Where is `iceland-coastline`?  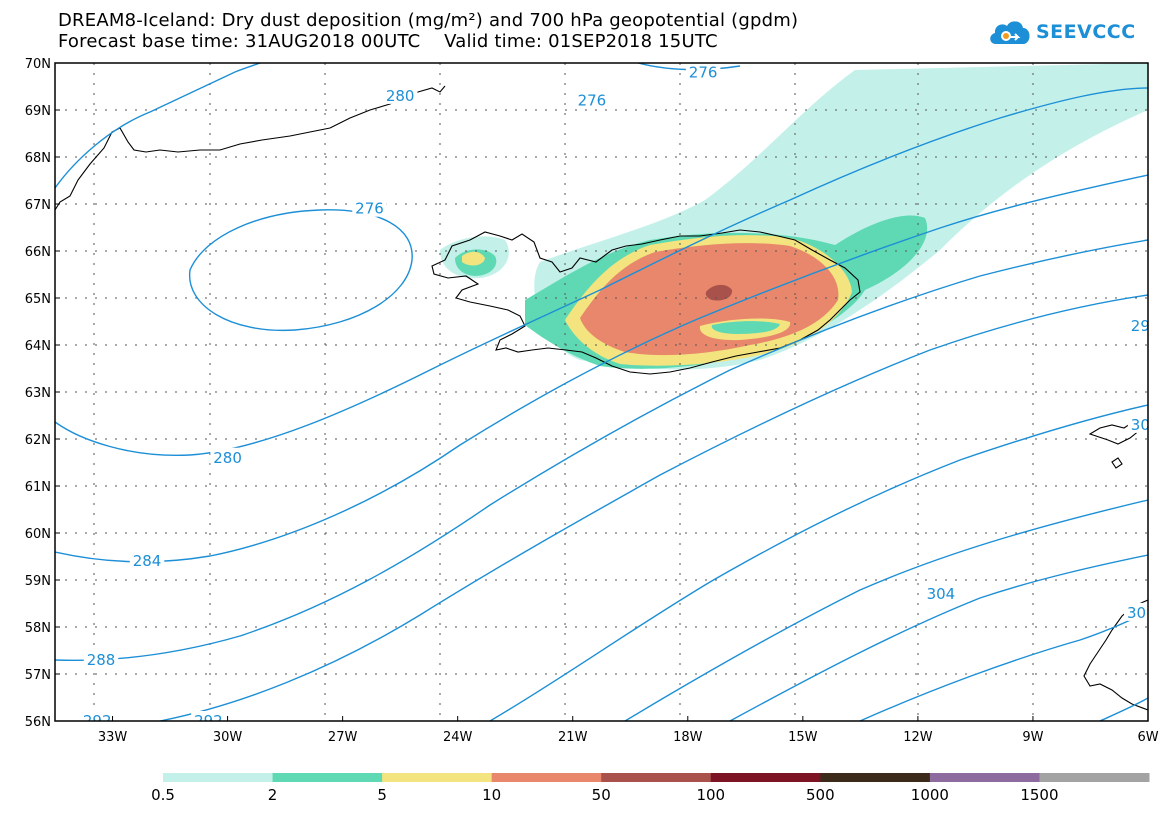 iceland-coastline is located at coordinates (646, 302).